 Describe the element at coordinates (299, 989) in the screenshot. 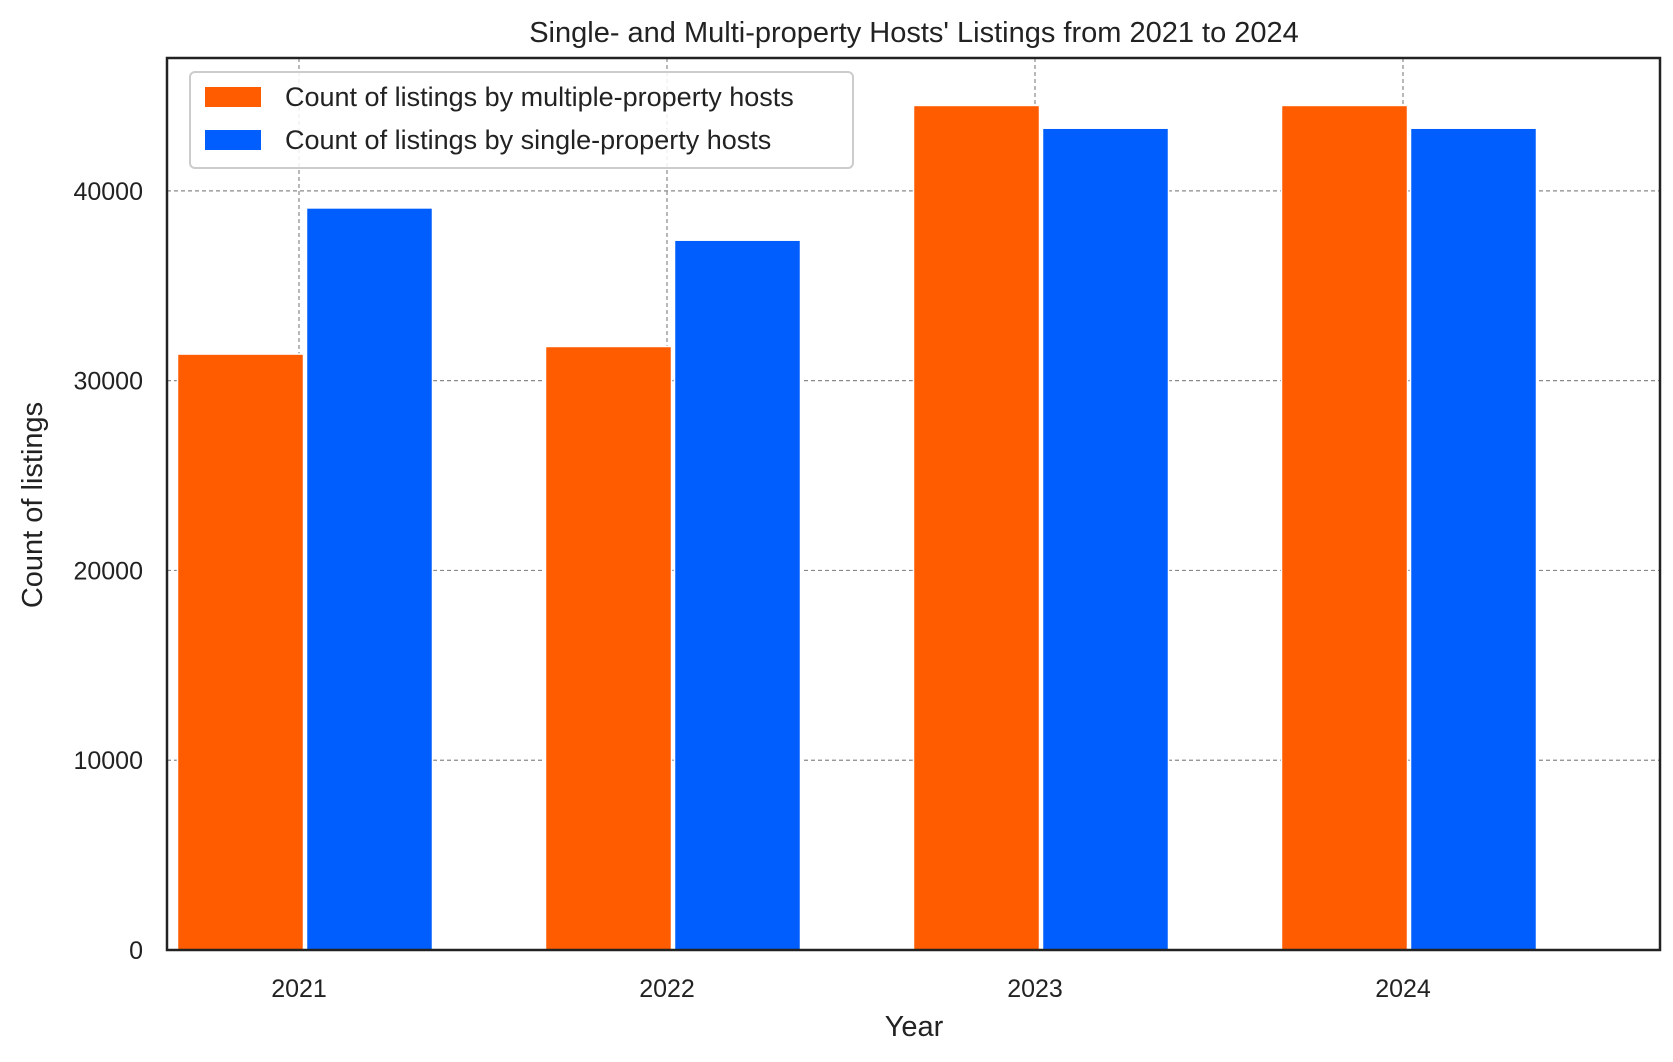

I see `x-tick-label: 2021` at that location.